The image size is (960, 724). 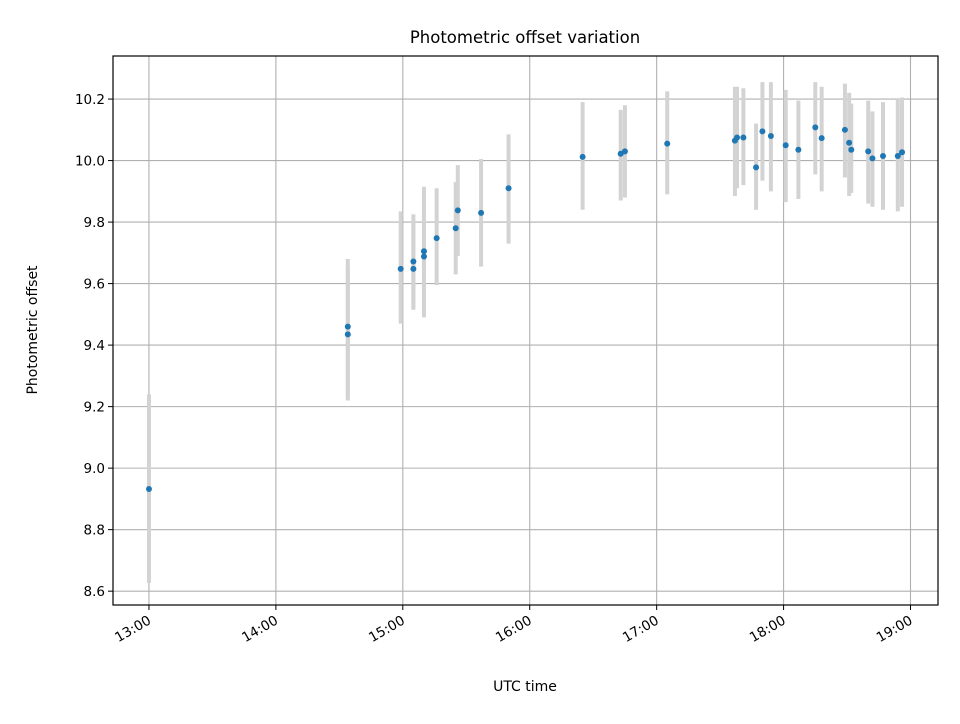 I want to click on y-tick-label: 9.8, so click(x=94, y=223).